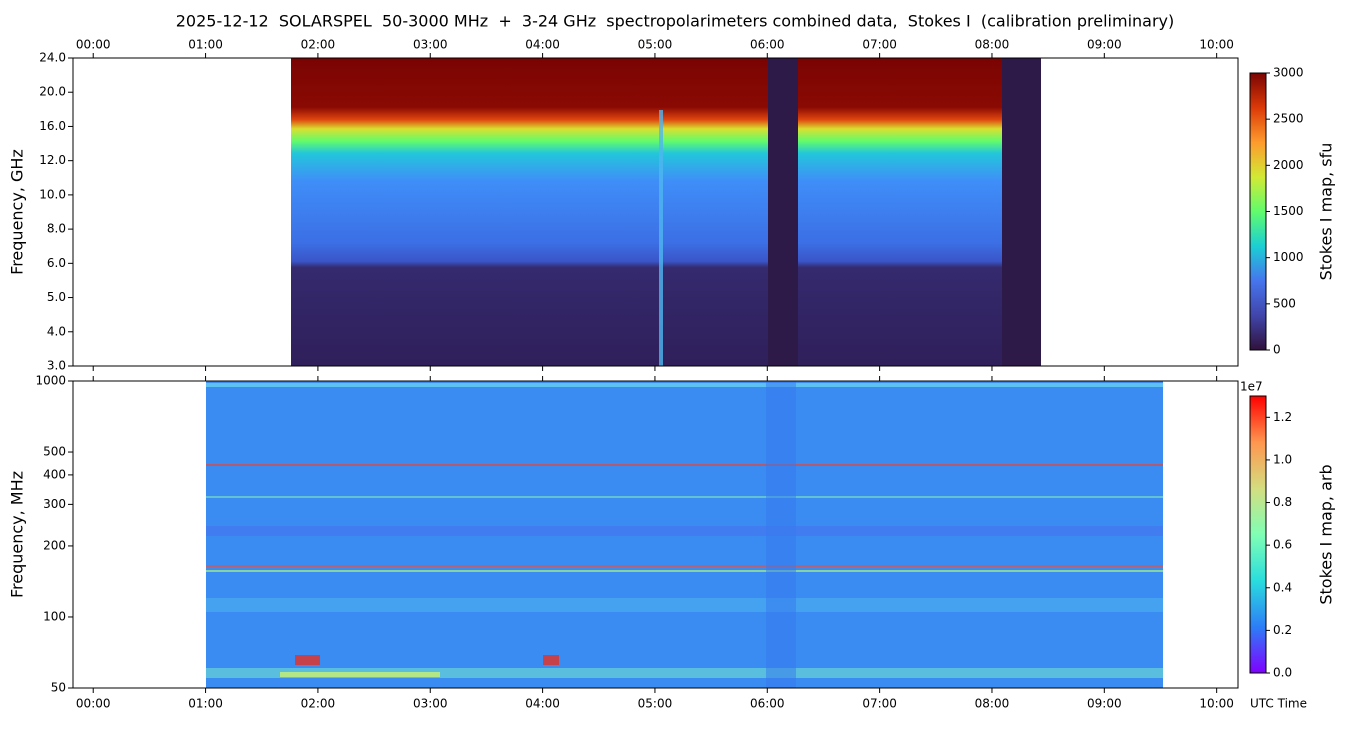 The image size is (1350, 729). Describe the element at coordinates (1282, 587) in the screenshot. I see `colorbar-tick-label: 0.4` at that location.